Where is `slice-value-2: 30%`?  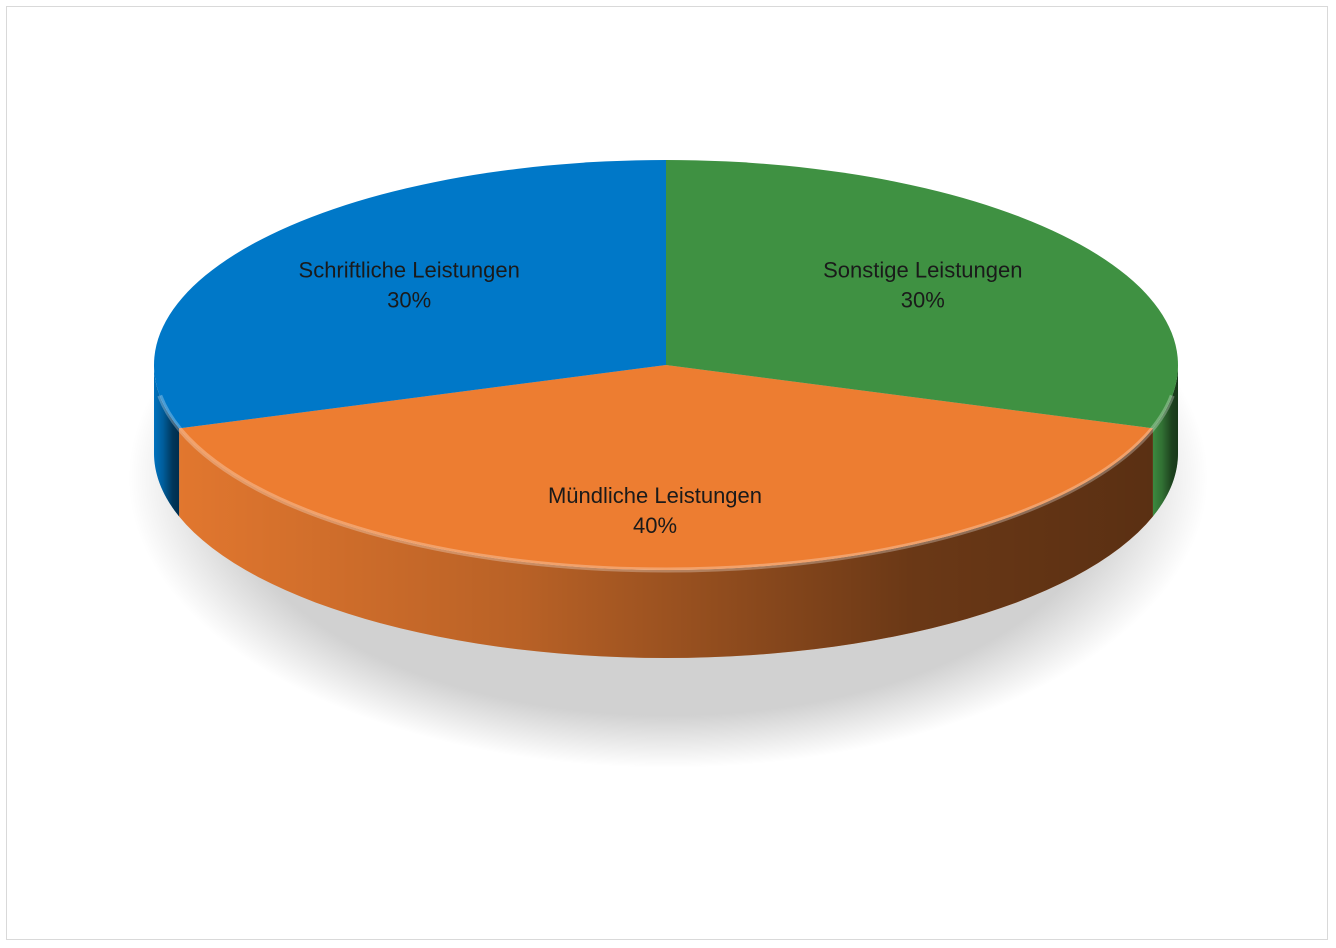
slice-value-2: 30% is located at coordinates (923, 299).